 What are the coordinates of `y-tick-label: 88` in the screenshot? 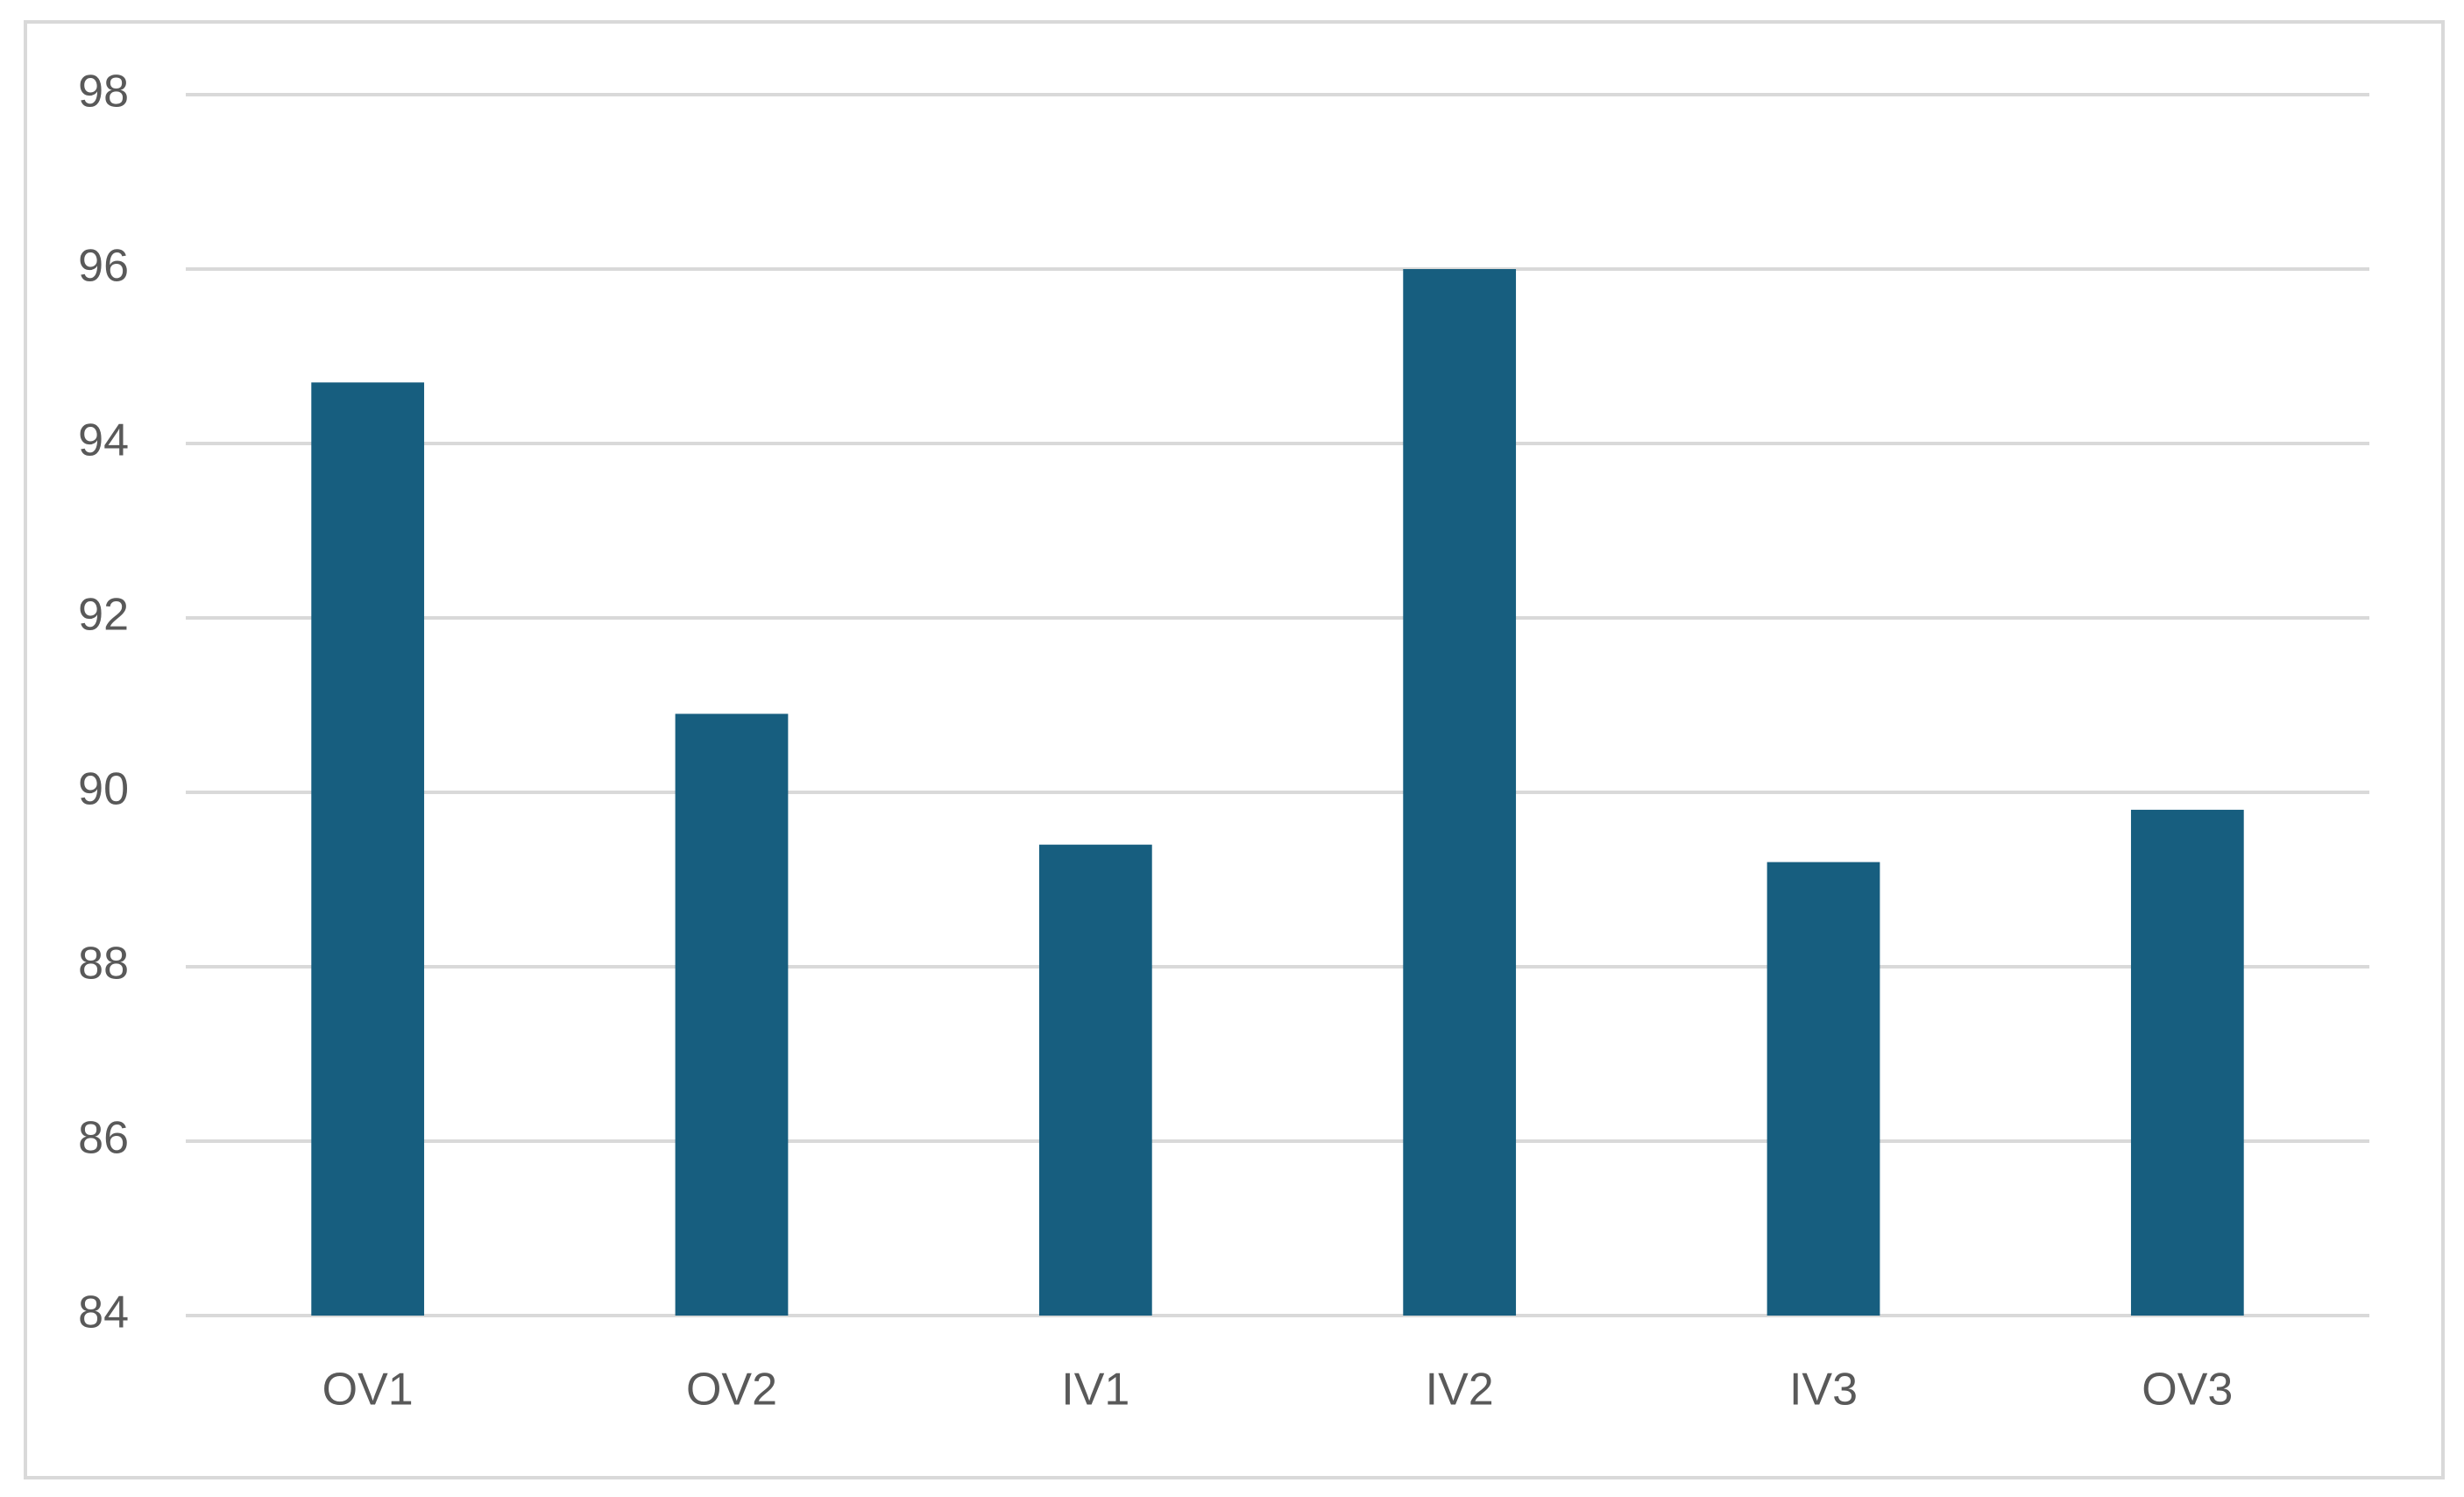 It's located at (103, 965).